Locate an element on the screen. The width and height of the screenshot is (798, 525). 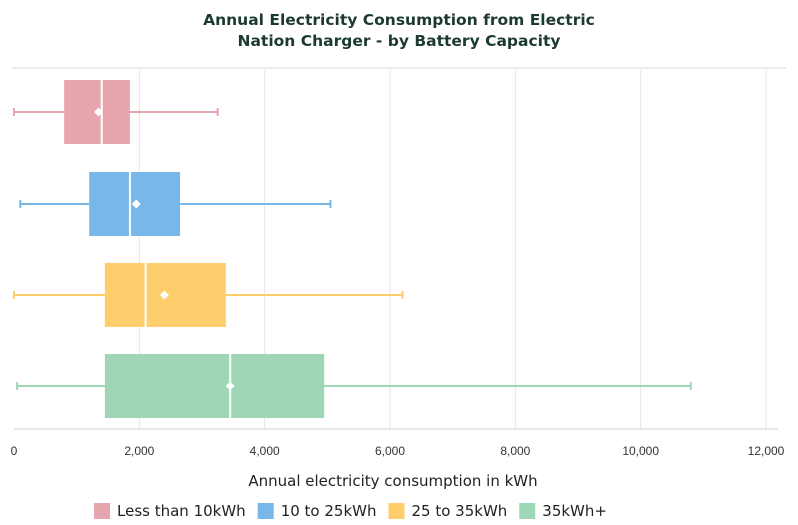
legend-label: Less than 10kWh is located at coordinates (181, 511).